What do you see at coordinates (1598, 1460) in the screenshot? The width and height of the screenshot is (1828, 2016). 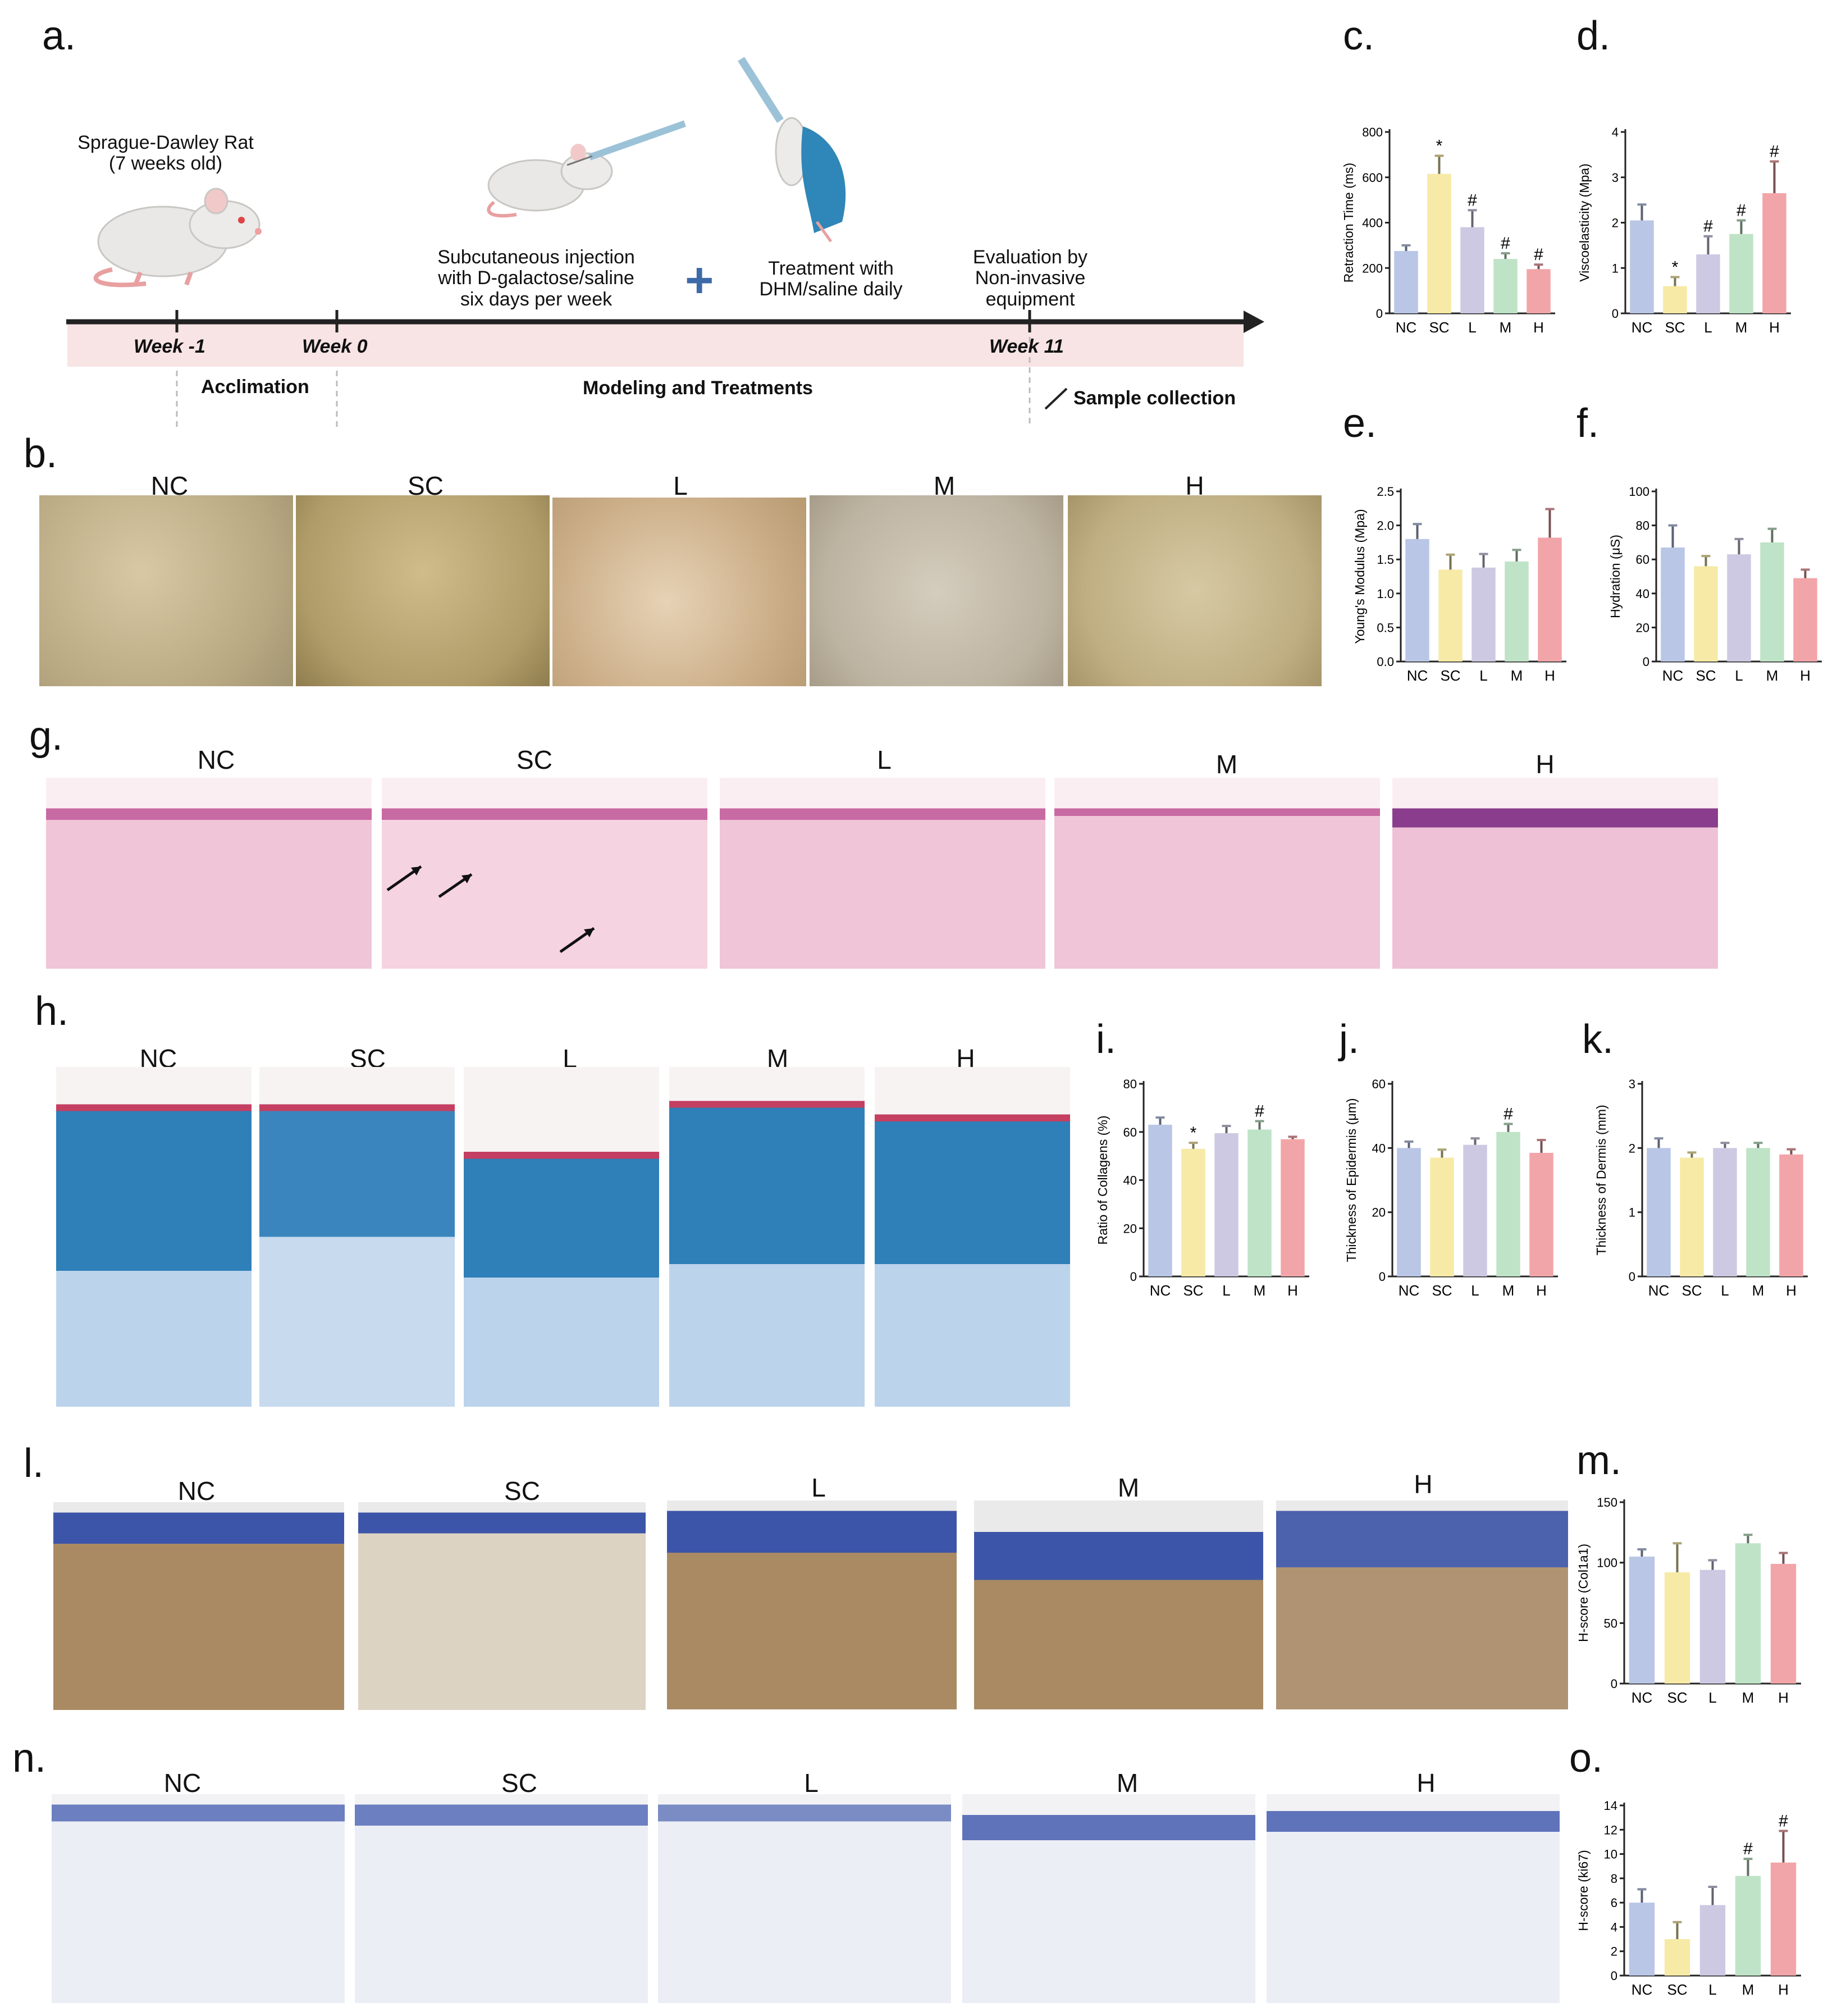 I see `panel-label-m: m.` at bounding box center [1598, 1460].